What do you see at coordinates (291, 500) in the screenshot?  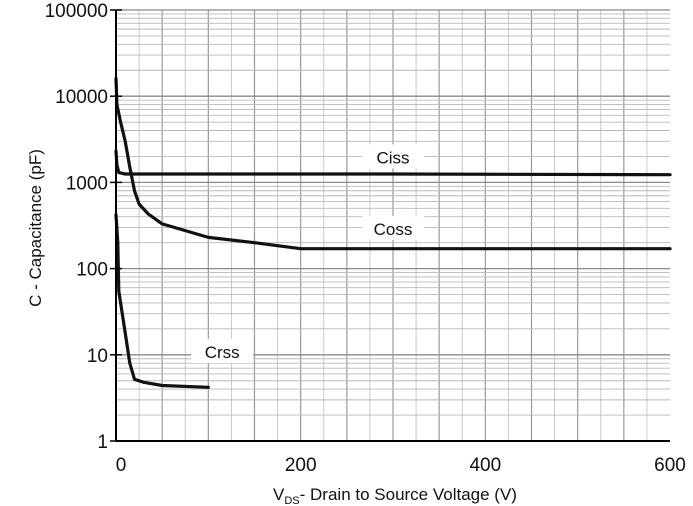 I see `x-axis-label-subscript: DS` at bounding box center [291, 500].